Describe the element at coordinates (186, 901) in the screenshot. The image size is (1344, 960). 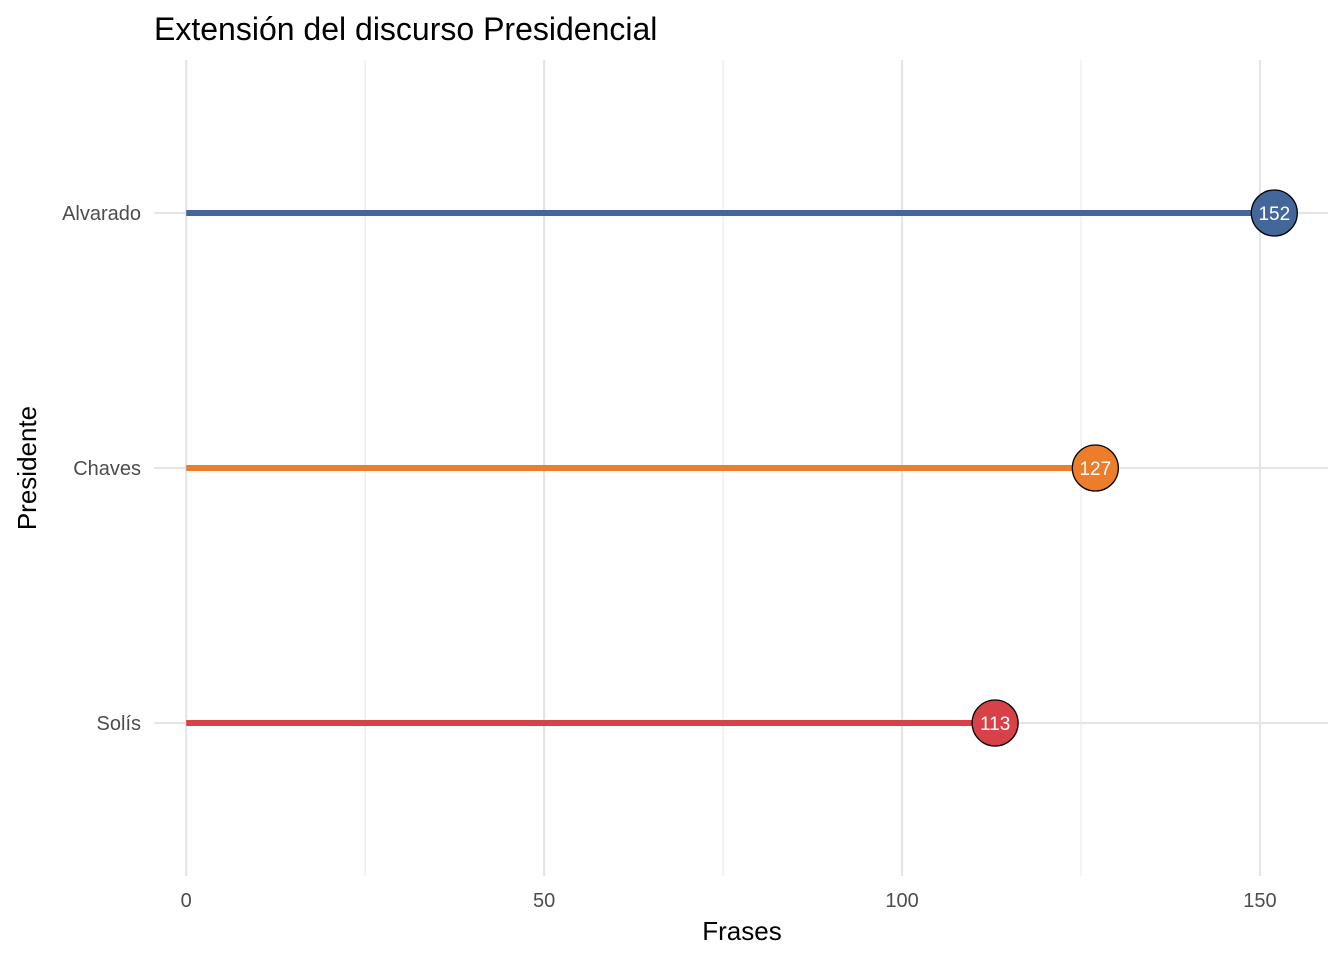
I see `x-tick-label: 0` at that location.